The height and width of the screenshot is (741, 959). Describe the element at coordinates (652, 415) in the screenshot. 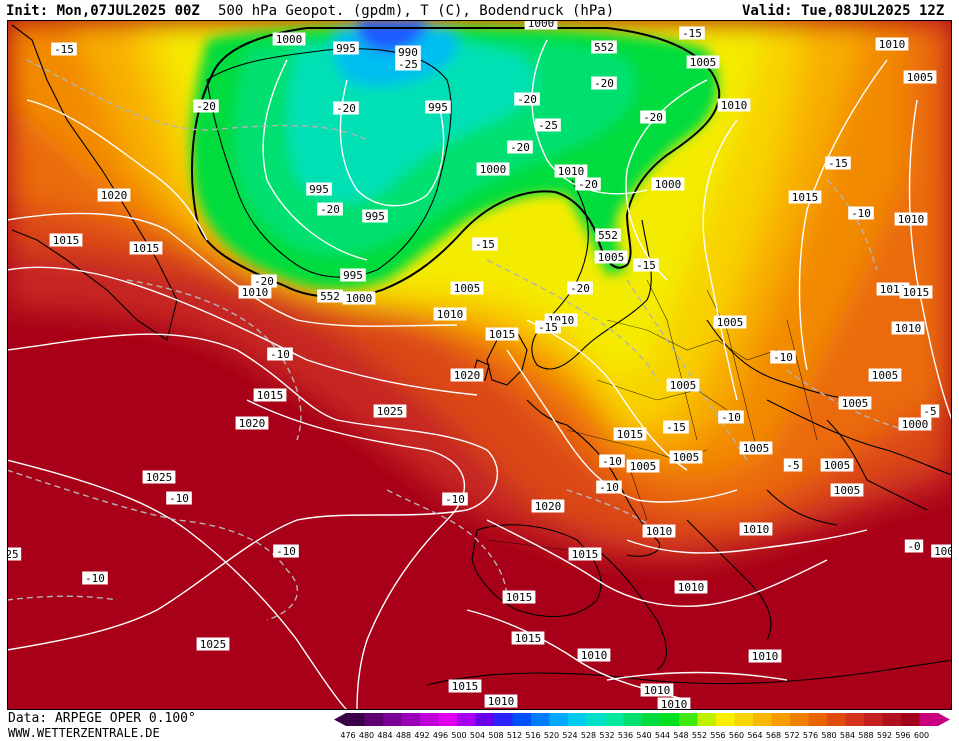

I see `country-borders` at that location.